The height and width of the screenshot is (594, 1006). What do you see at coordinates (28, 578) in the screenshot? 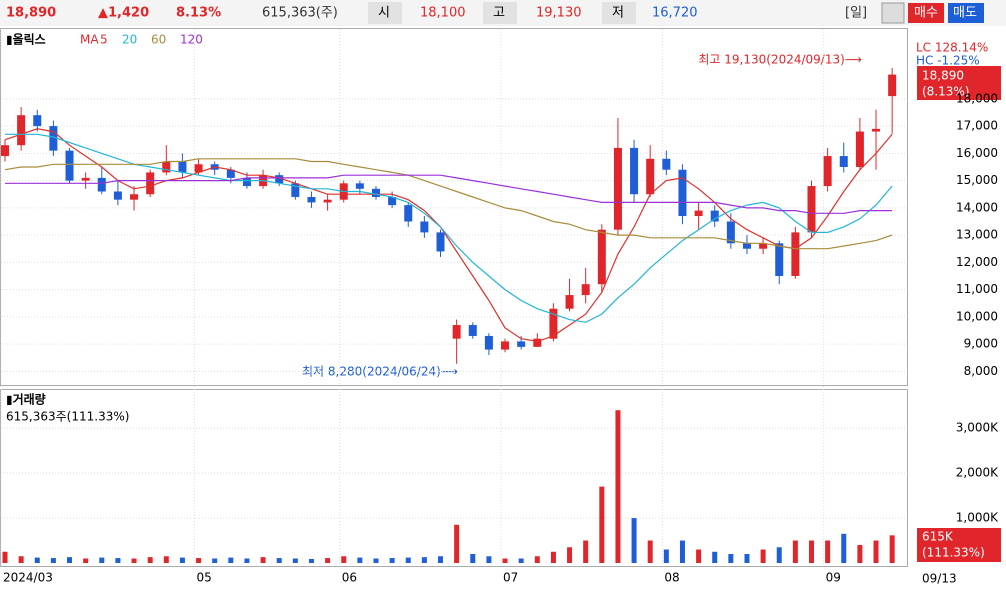
I see `x-tick-label: 2024/03` at bounding box center [28, 578].